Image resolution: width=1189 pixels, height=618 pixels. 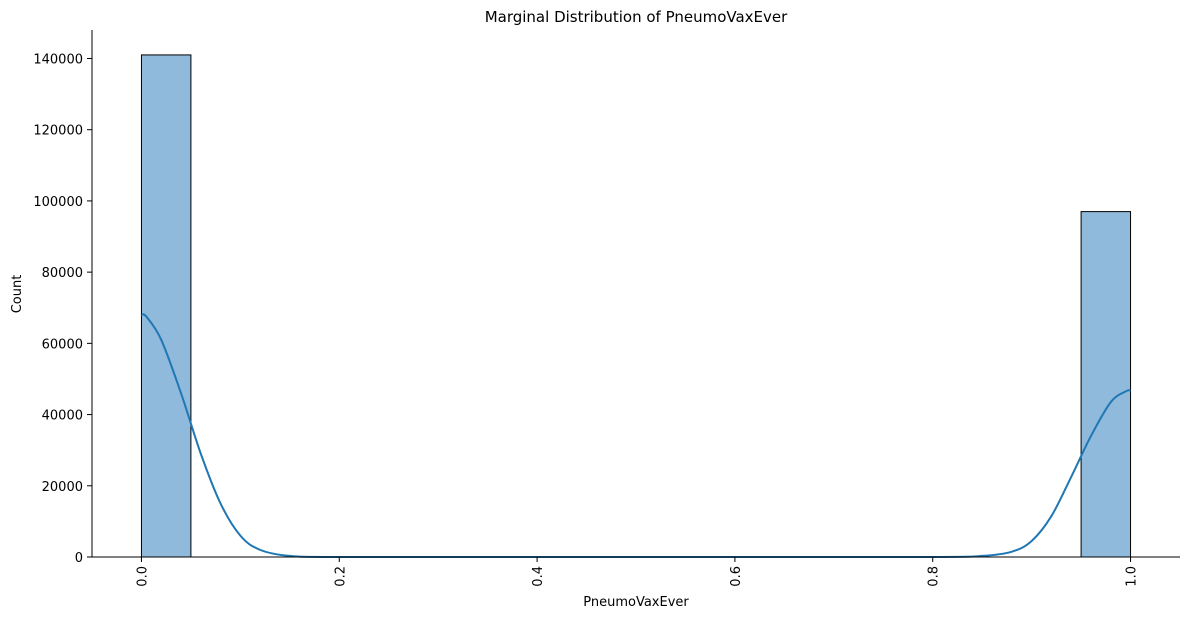 I want to click on y-axis-ticks: 0 20000 40000 60000 80000 100000 120000 140000, so click(x=62, y=309).